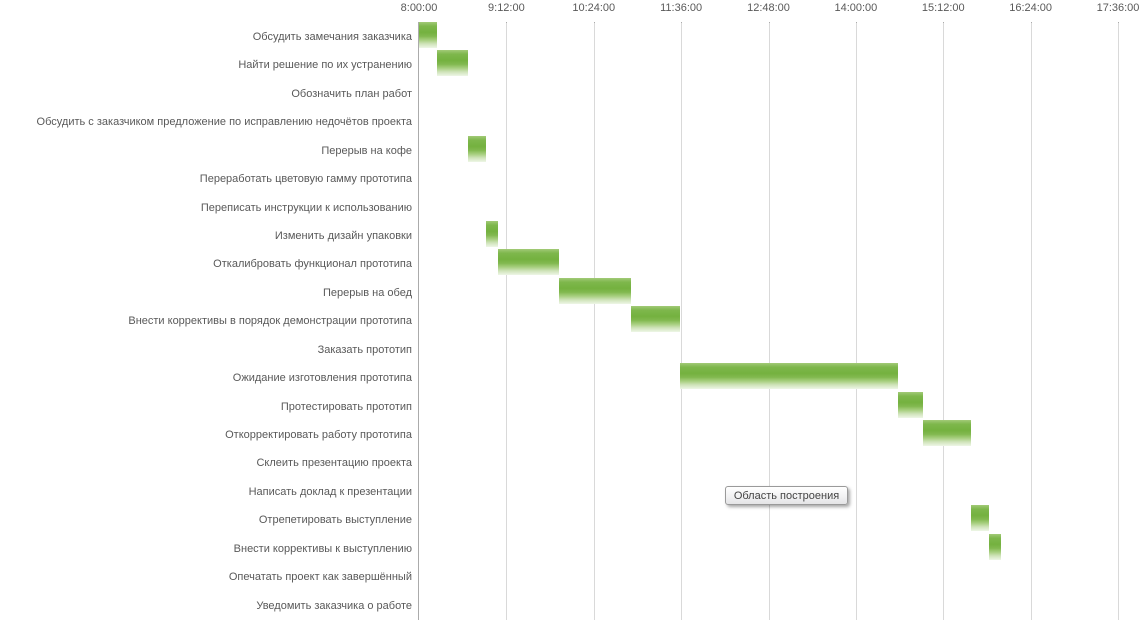  I want to click on task-label: Склеить презентацию проекта, so click(334, 463).